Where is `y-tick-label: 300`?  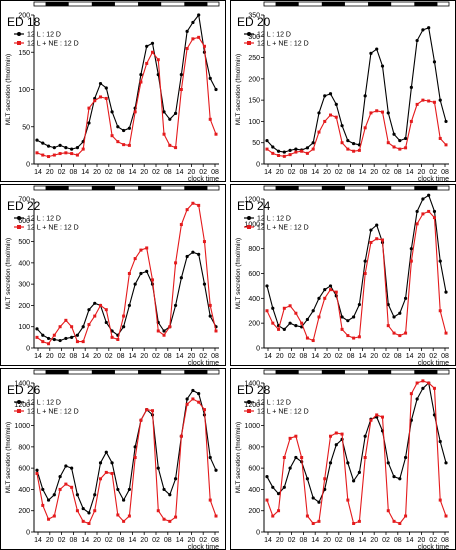 y-tick-label: 300 is located at coordinates (254, 37).